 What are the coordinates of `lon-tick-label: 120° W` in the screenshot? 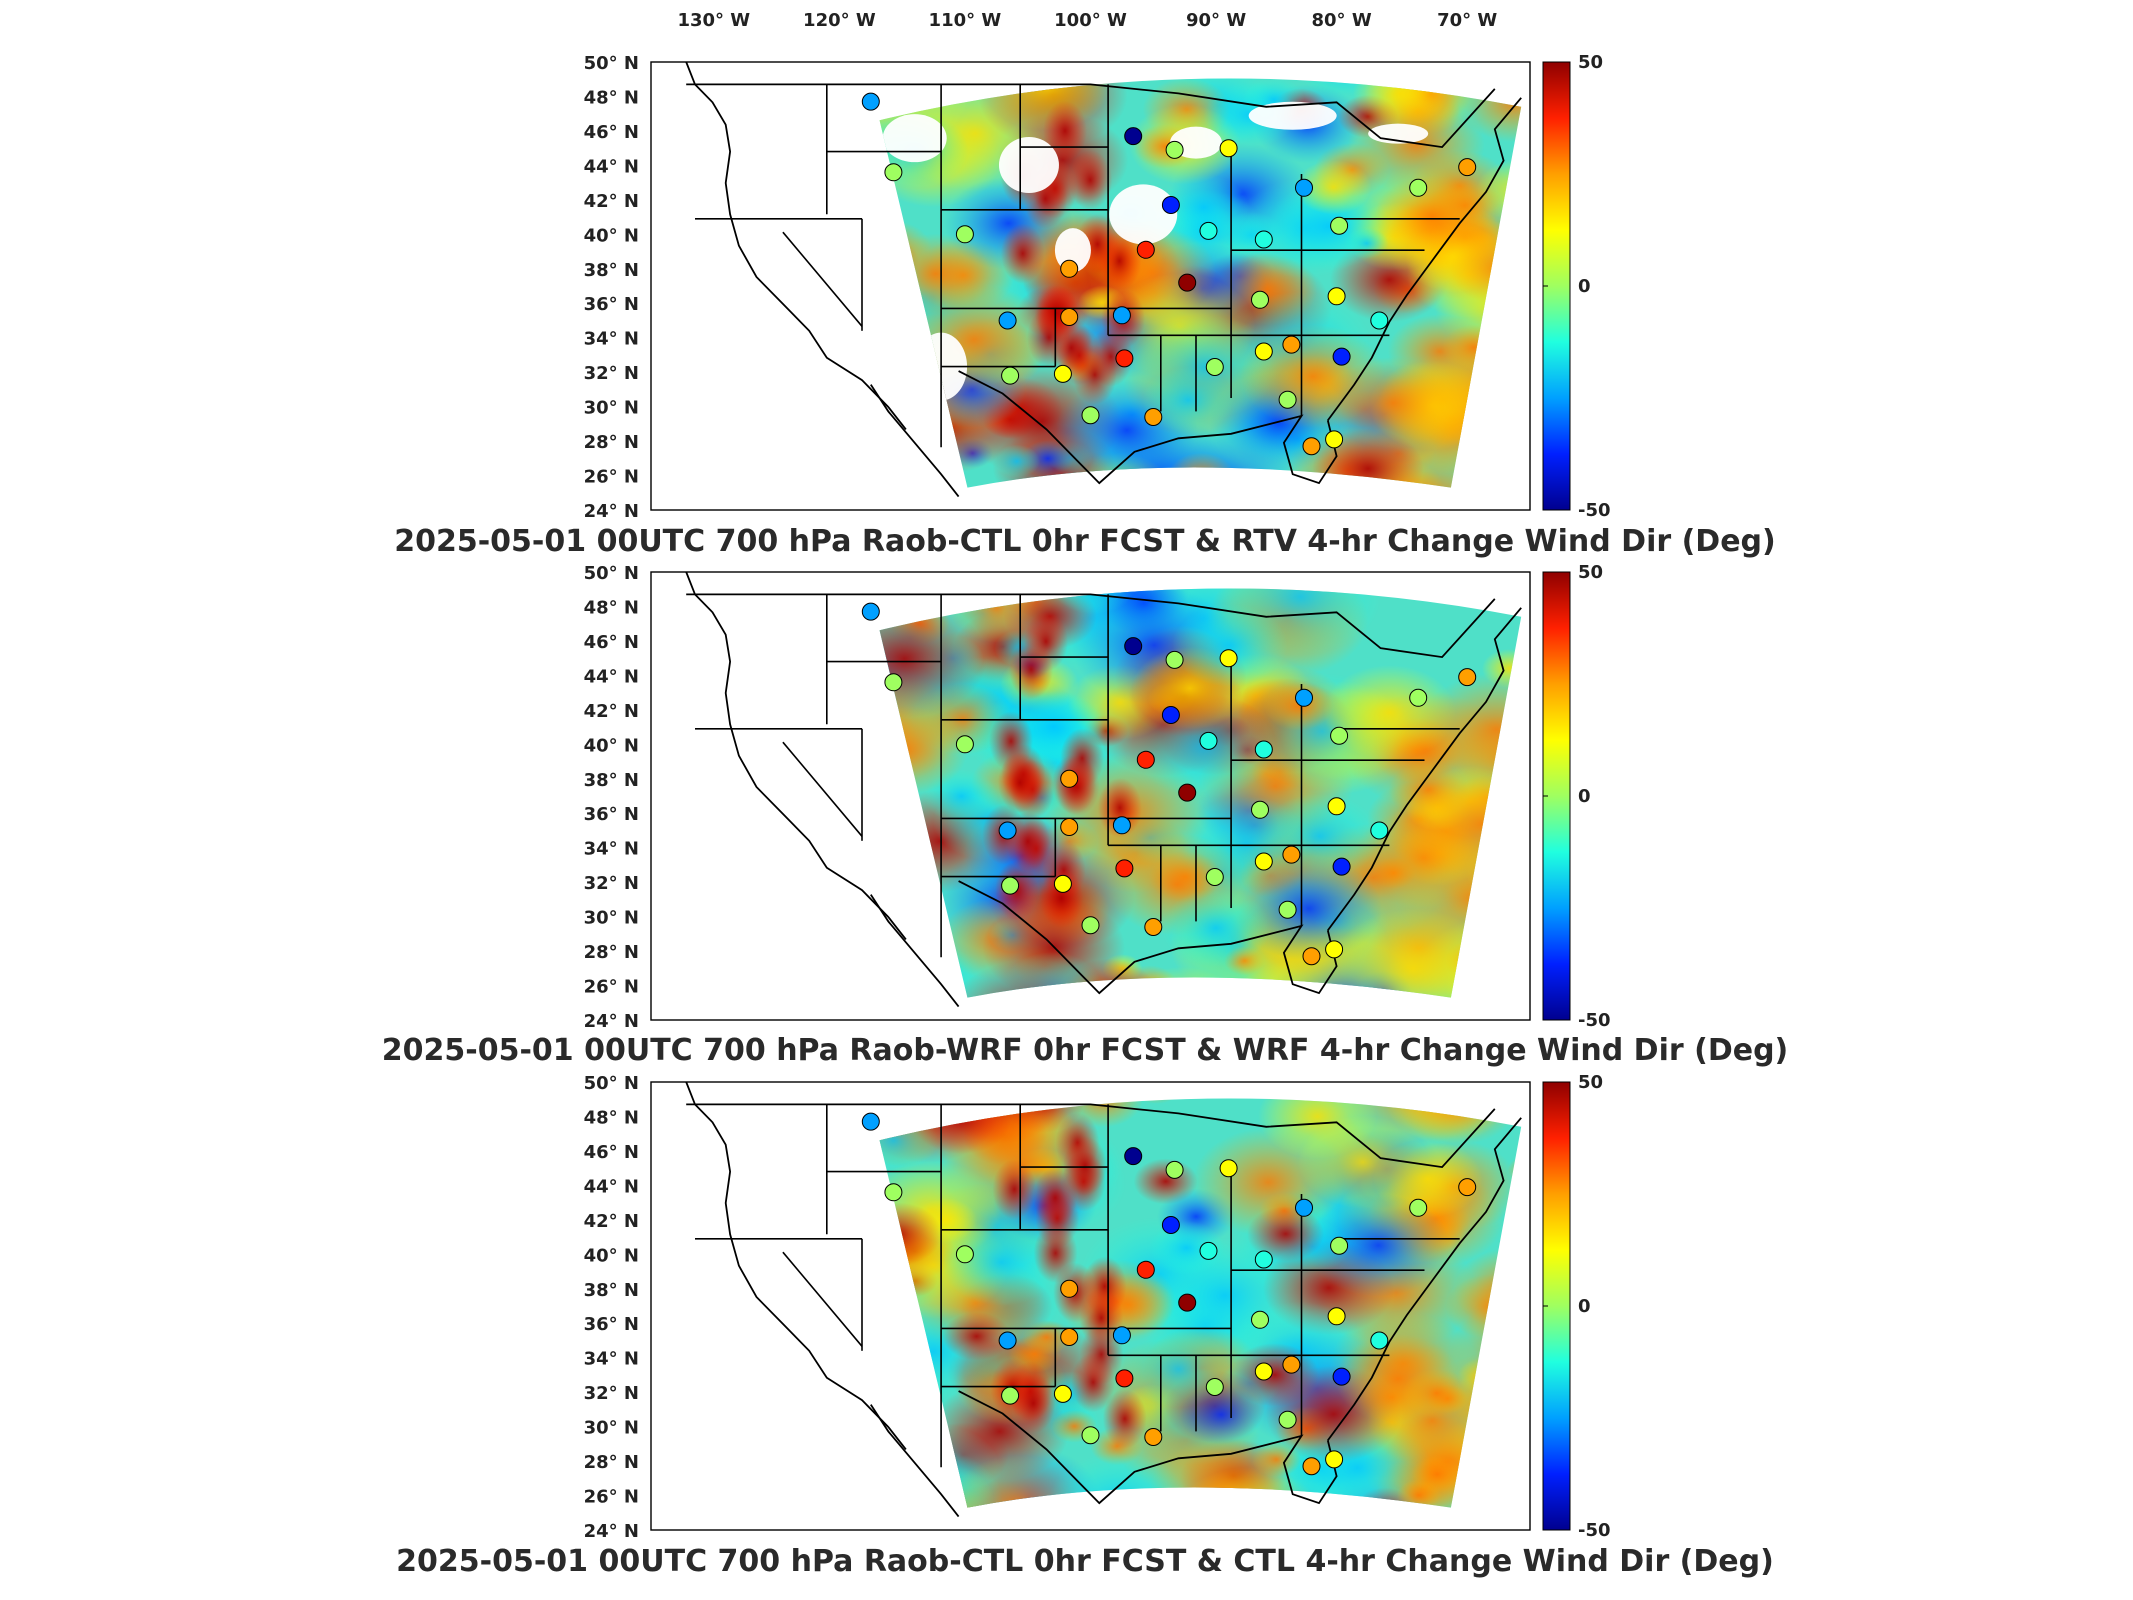 It's located at (839, 20).